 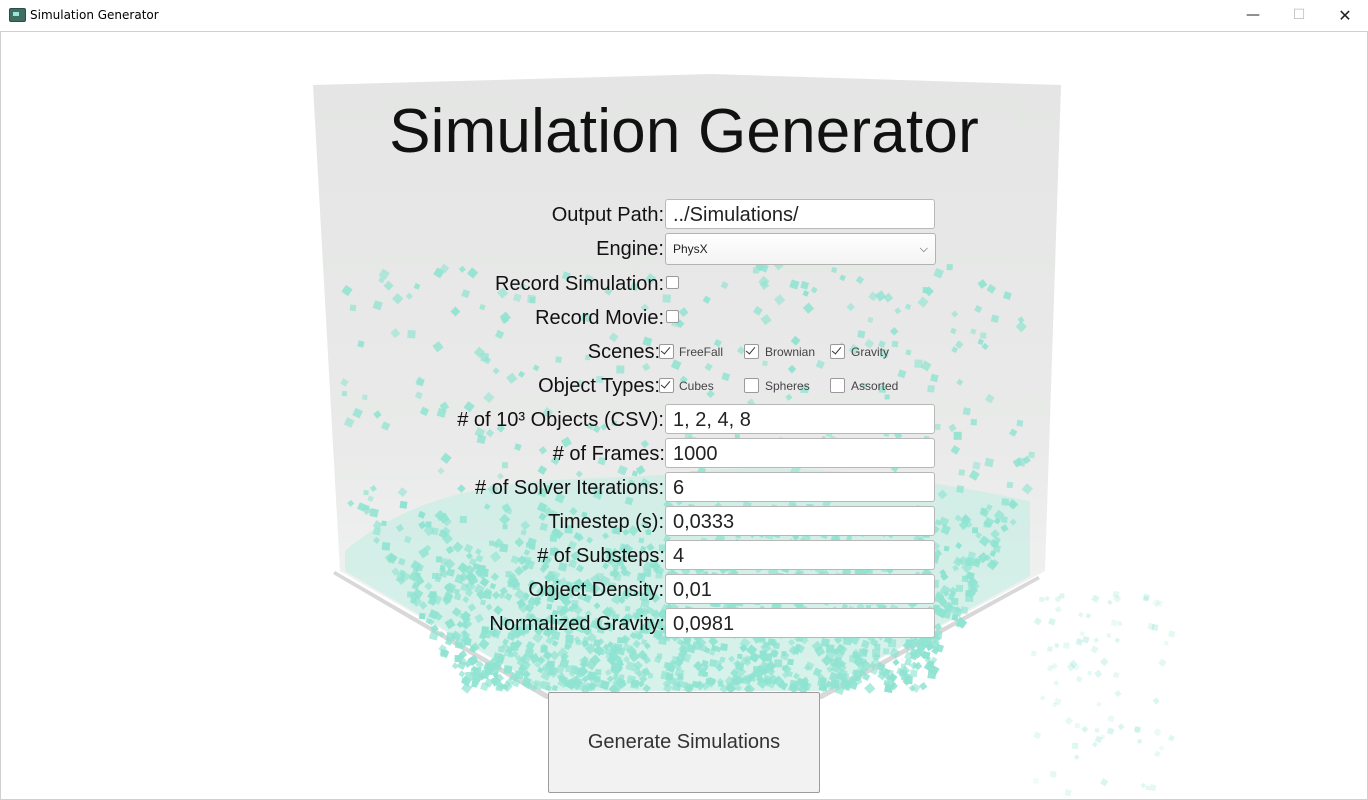 I want to click on type-spheres-checkbox, so click(x=751, y=385).